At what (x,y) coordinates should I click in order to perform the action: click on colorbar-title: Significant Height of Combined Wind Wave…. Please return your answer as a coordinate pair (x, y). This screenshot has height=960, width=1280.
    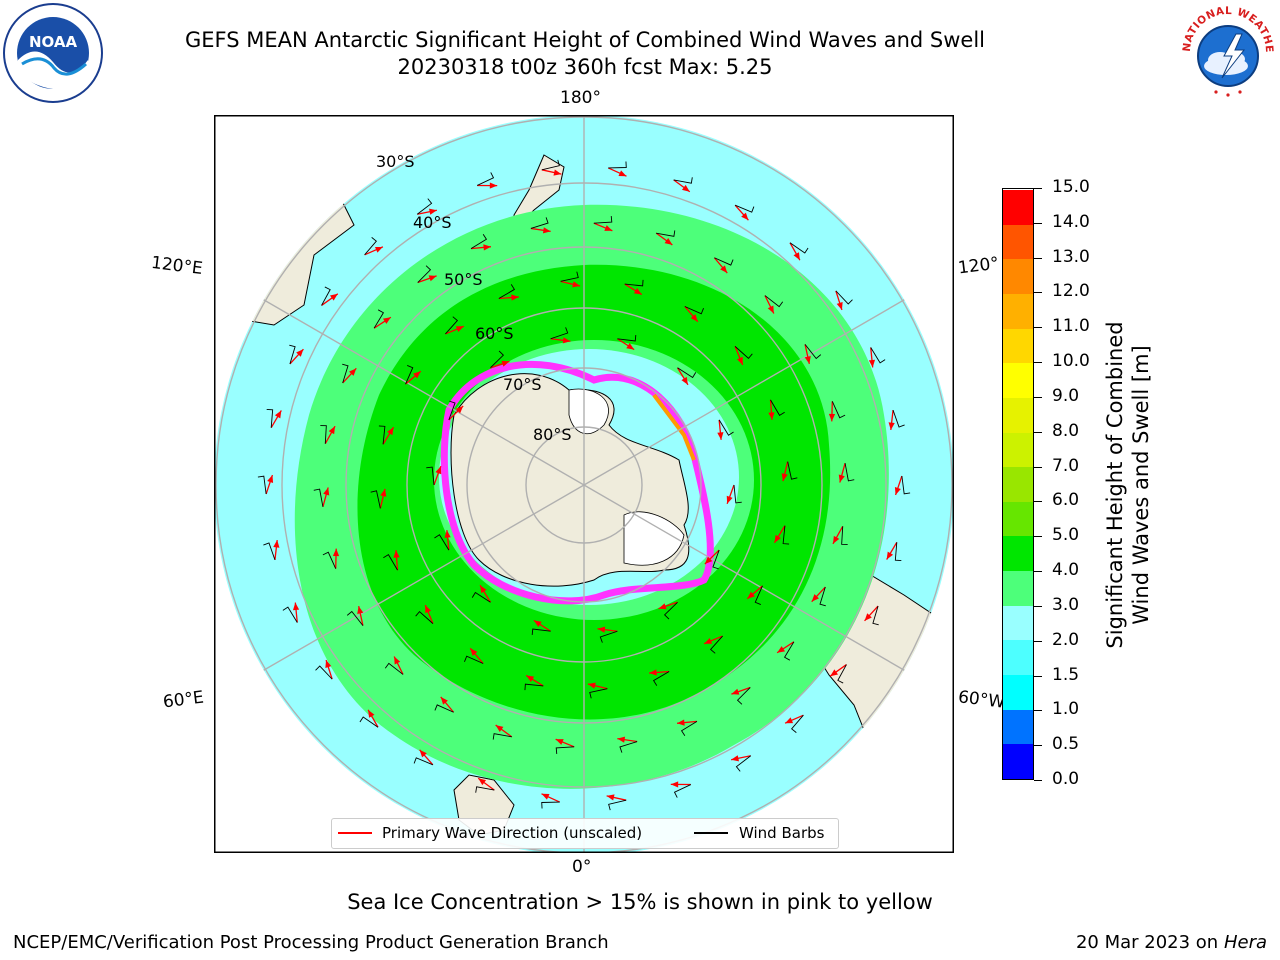
    Looking at the image, I should click on (1128, 484).